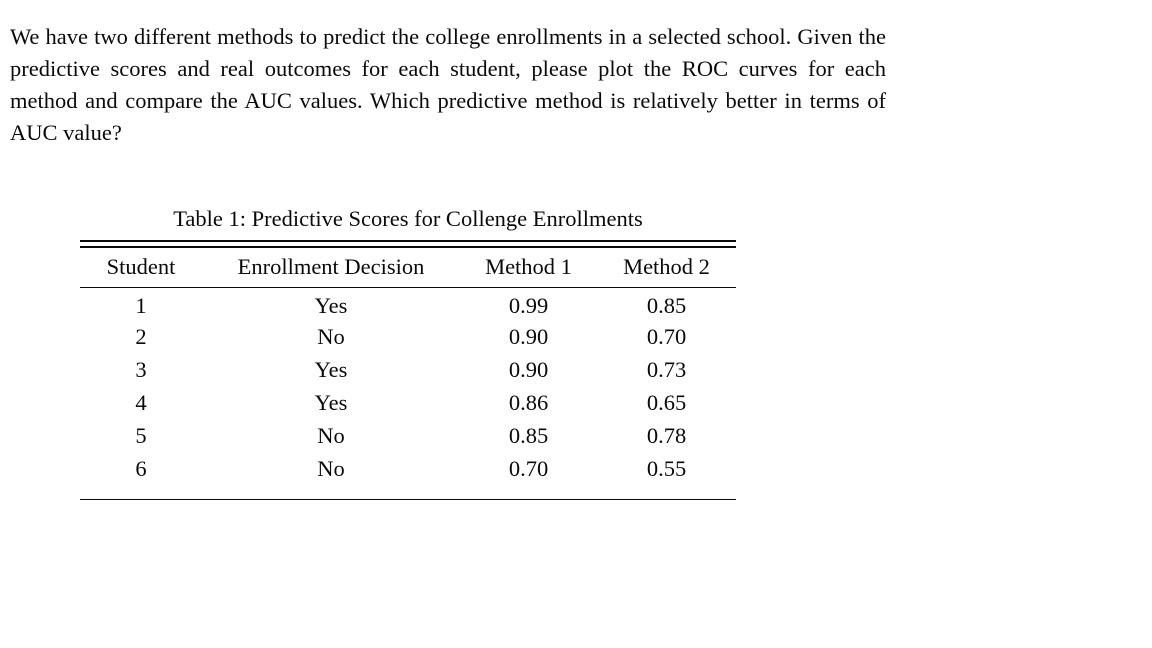 The height and width of the screenshot is (648, 1152). What do you see at coordinates (408, 436) in the screenshot?
I see `table-row: 5 No 0.85 0.78` at bounding box center [408, 436].